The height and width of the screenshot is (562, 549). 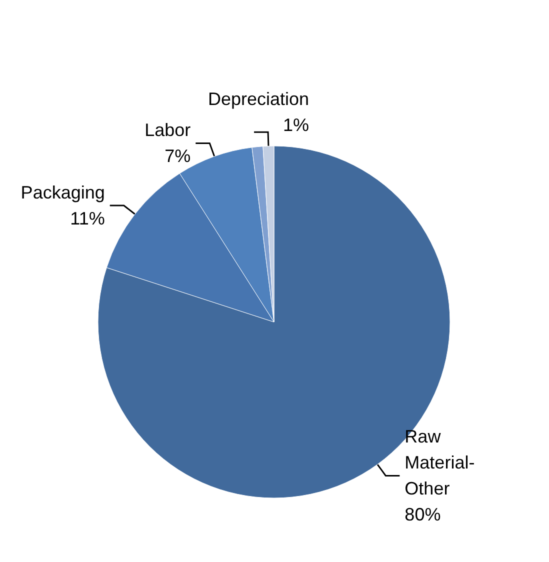 I want to click on slice-label: Labor, so click(x=167, y=130).